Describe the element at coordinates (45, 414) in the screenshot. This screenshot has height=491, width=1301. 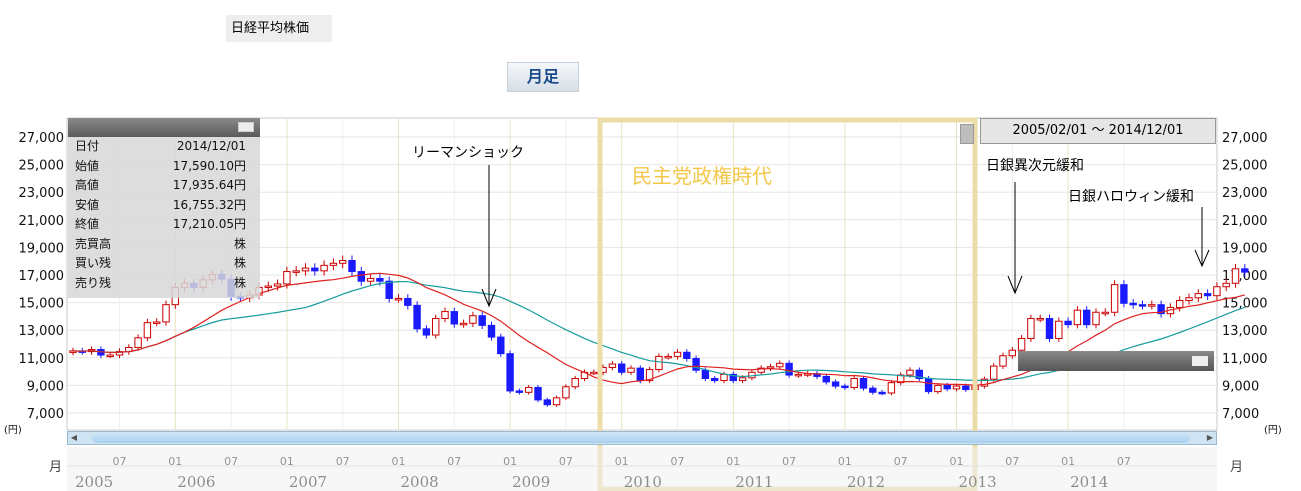
I see `y-tick-label: 7,000` at that location.